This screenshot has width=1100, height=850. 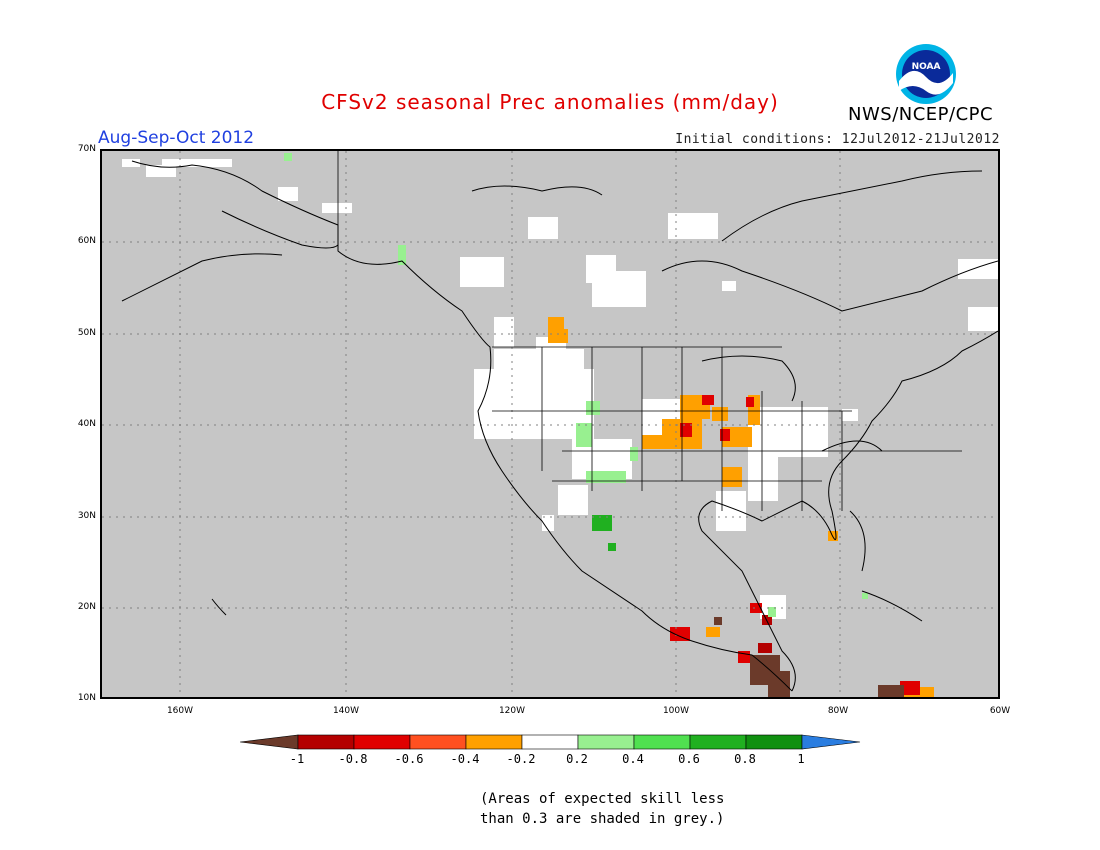 I want to click on colorbar, so click(x=550, y=744).